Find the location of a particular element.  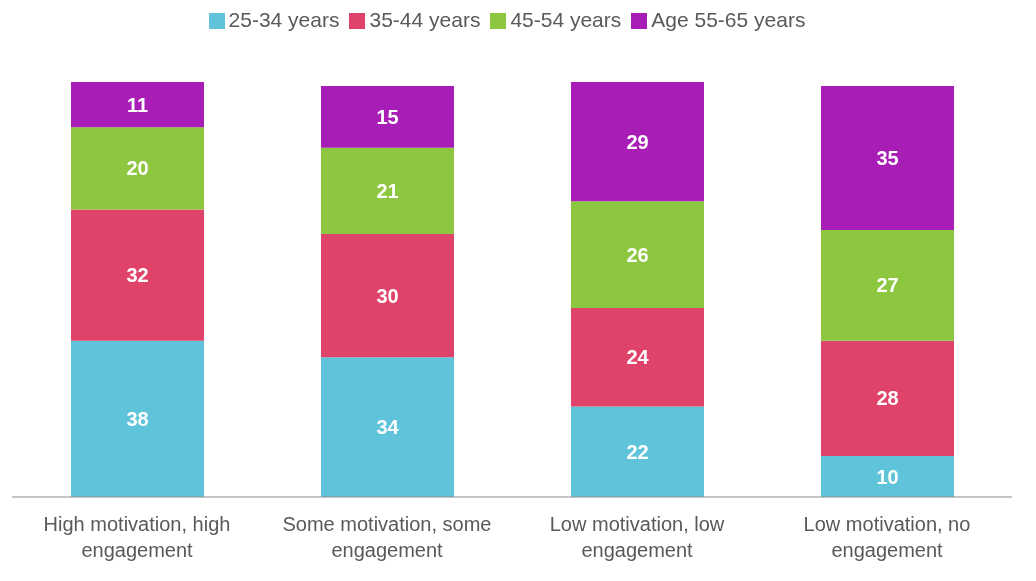

data-label: 10 is located at coordinates (887, 476).